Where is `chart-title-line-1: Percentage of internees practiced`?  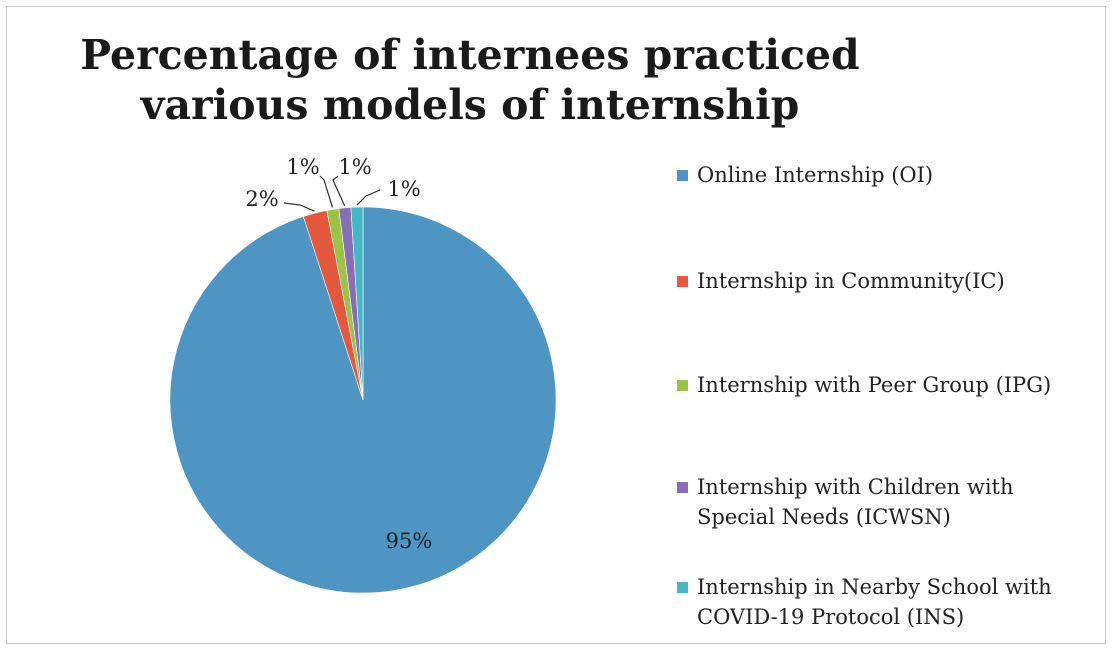 chart-title-line-1: Percentage of internees practiced is located at coordinates (470, 55).